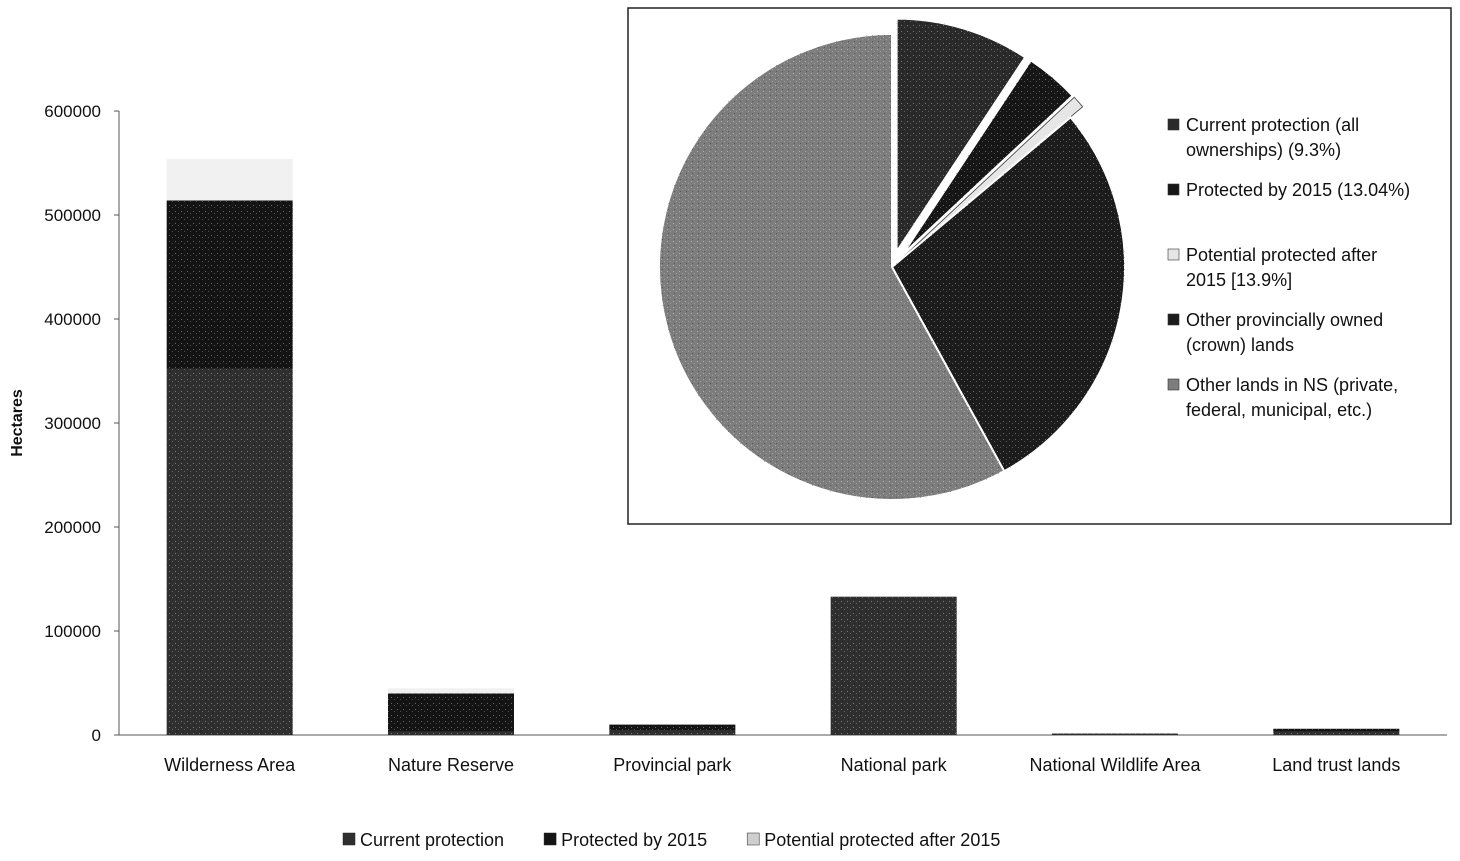  What do you see at coordinates (1240, 345) in the screenshot?
I see `pie-legend-label: (crown) lands` at bounding box center [1240, 345].